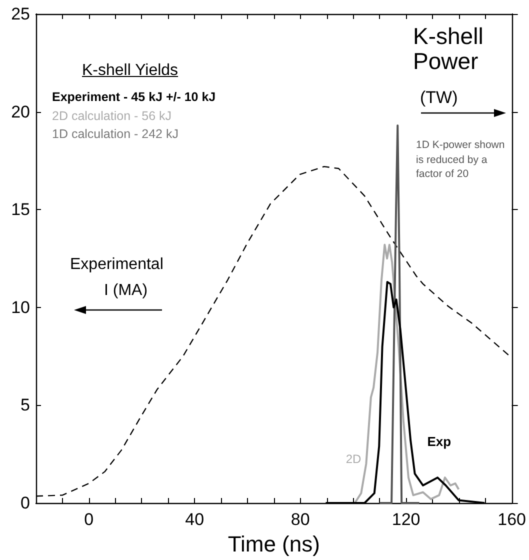 This screenshot has height=560, width=529. Describe the element at coordinates (25, 503) in the screenshot. I see `y-tick-label: 0` at that location.